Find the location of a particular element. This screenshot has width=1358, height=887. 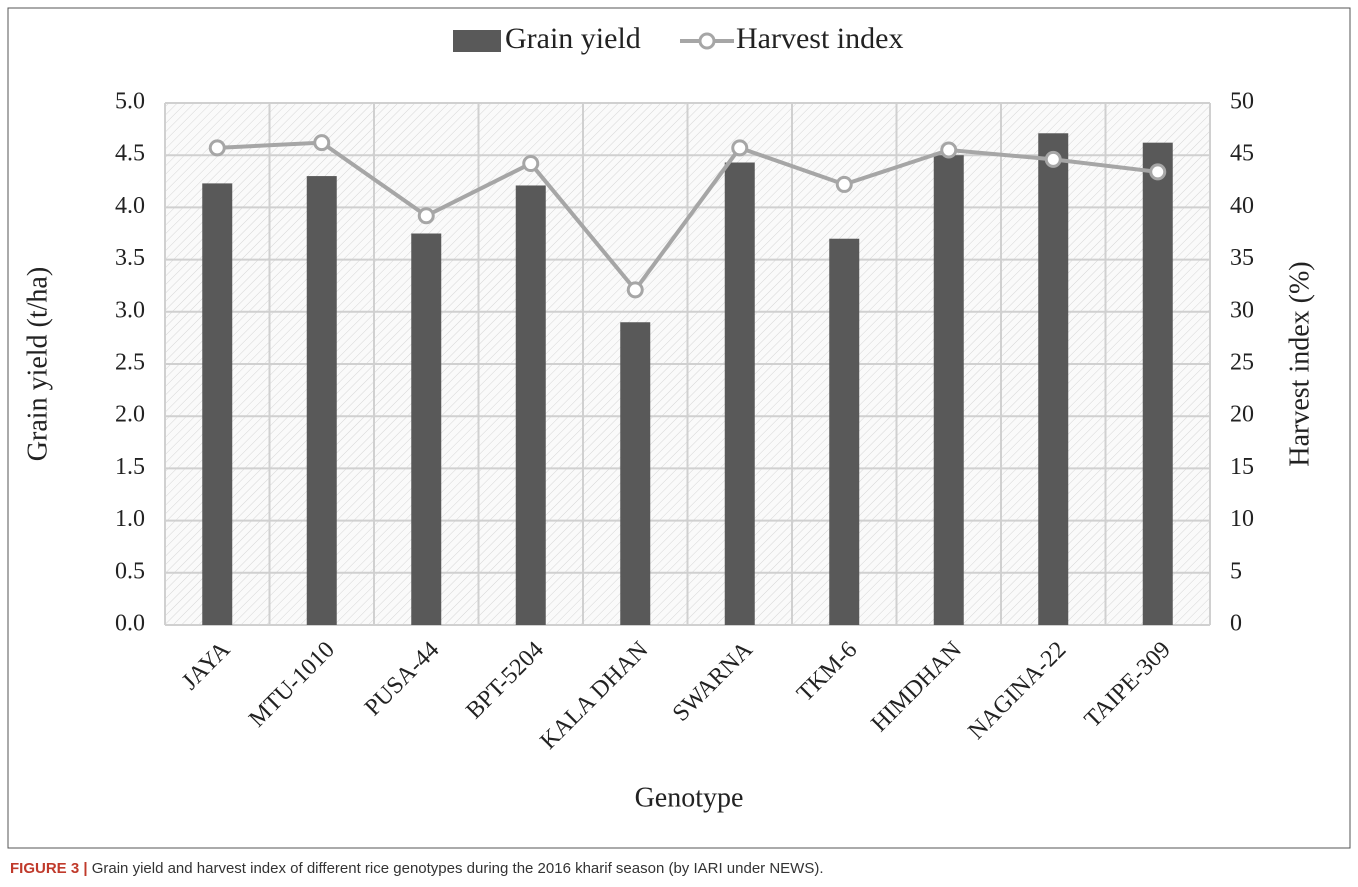

x-tick-label: SWARNA is located at coordinates (713, 681).